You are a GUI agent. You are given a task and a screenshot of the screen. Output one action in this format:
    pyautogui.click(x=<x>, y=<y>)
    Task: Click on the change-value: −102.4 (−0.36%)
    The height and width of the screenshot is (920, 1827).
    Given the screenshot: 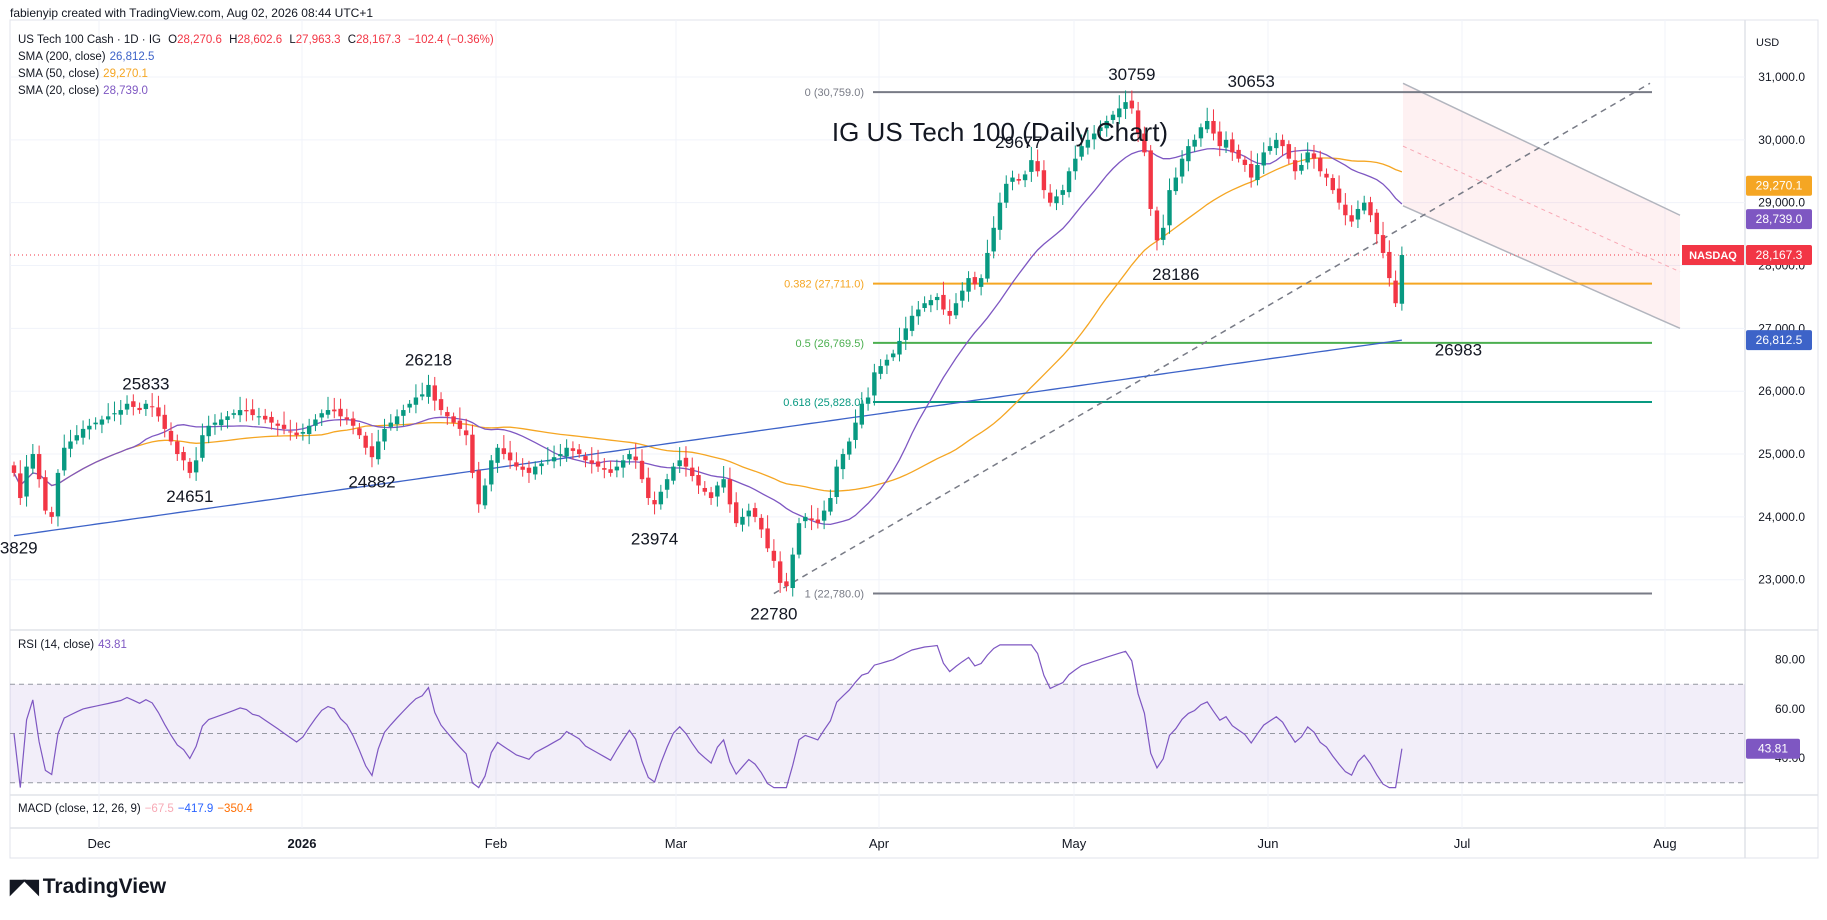 What is the action you would take?
    pyautogui.click(x=451, y=40)
    